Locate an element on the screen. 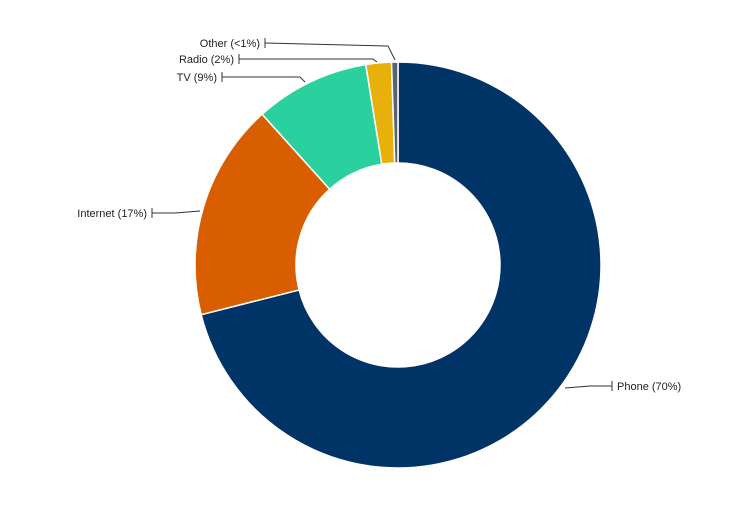  slice-internet is located at coordinates (262, 214).